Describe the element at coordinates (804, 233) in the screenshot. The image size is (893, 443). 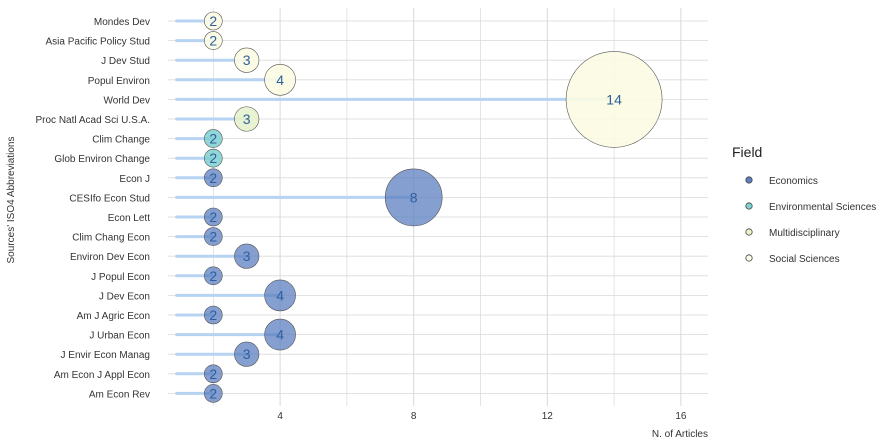
I see `legend-label: Multidisciplinary` at that location.